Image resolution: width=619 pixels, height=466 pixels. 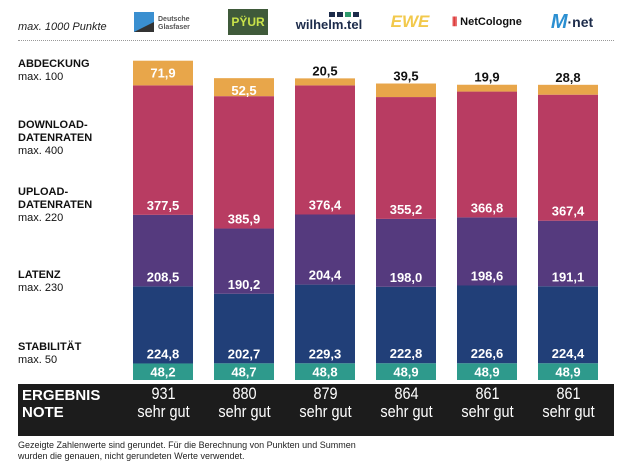 I want to click on svg-text: Glasfaser, so click(x=174, y=27).